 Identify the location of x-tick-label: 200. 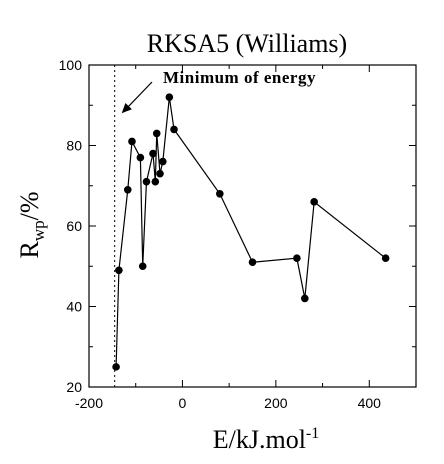
(276, 403).